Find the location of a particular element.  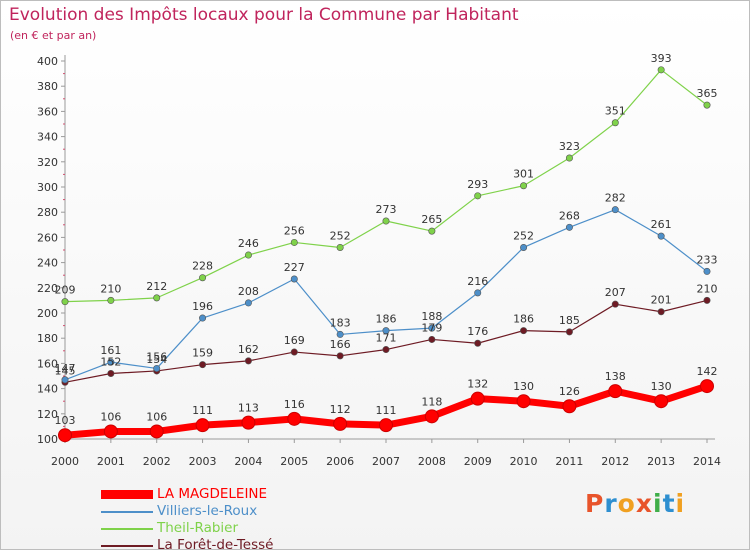

x-tick-label: 2009 is located at coordinates (478, 461).